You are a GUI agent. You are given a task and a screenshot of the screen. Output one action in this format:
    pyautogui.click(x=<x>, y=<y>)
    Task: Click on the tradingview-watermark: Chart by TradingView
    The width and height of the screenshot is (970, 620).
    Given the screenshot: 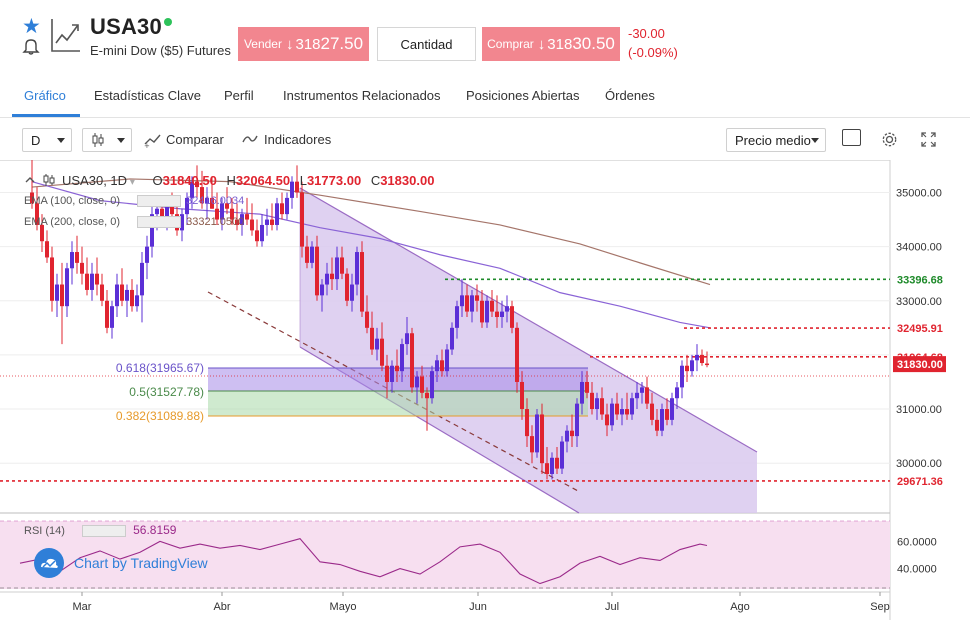 What is the action you would take?
    pyautogui.click(x=121, y=563)
    